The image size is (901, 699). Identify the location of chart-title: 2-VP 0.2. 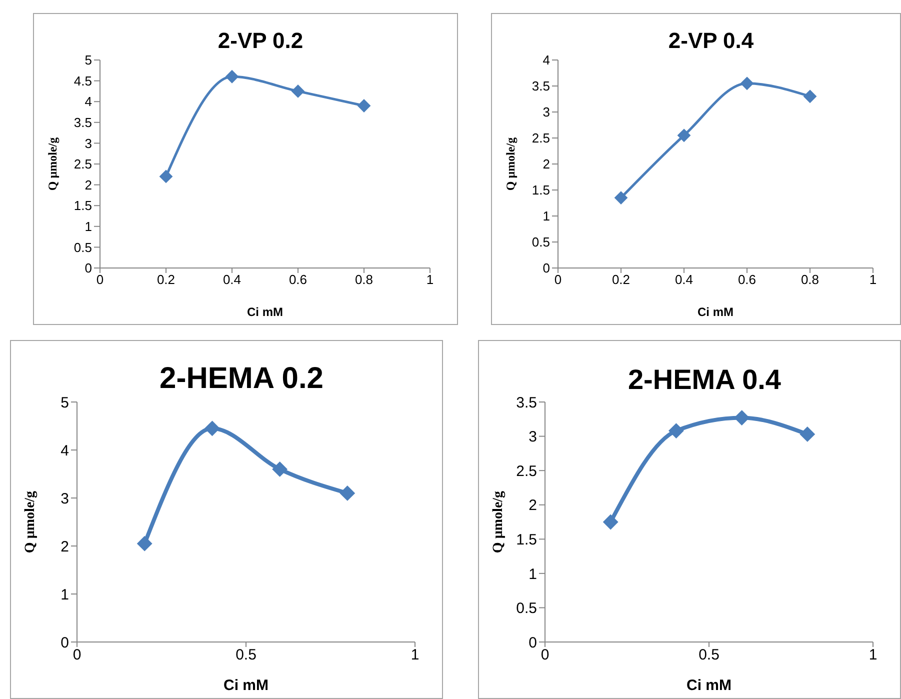
(260, 40).